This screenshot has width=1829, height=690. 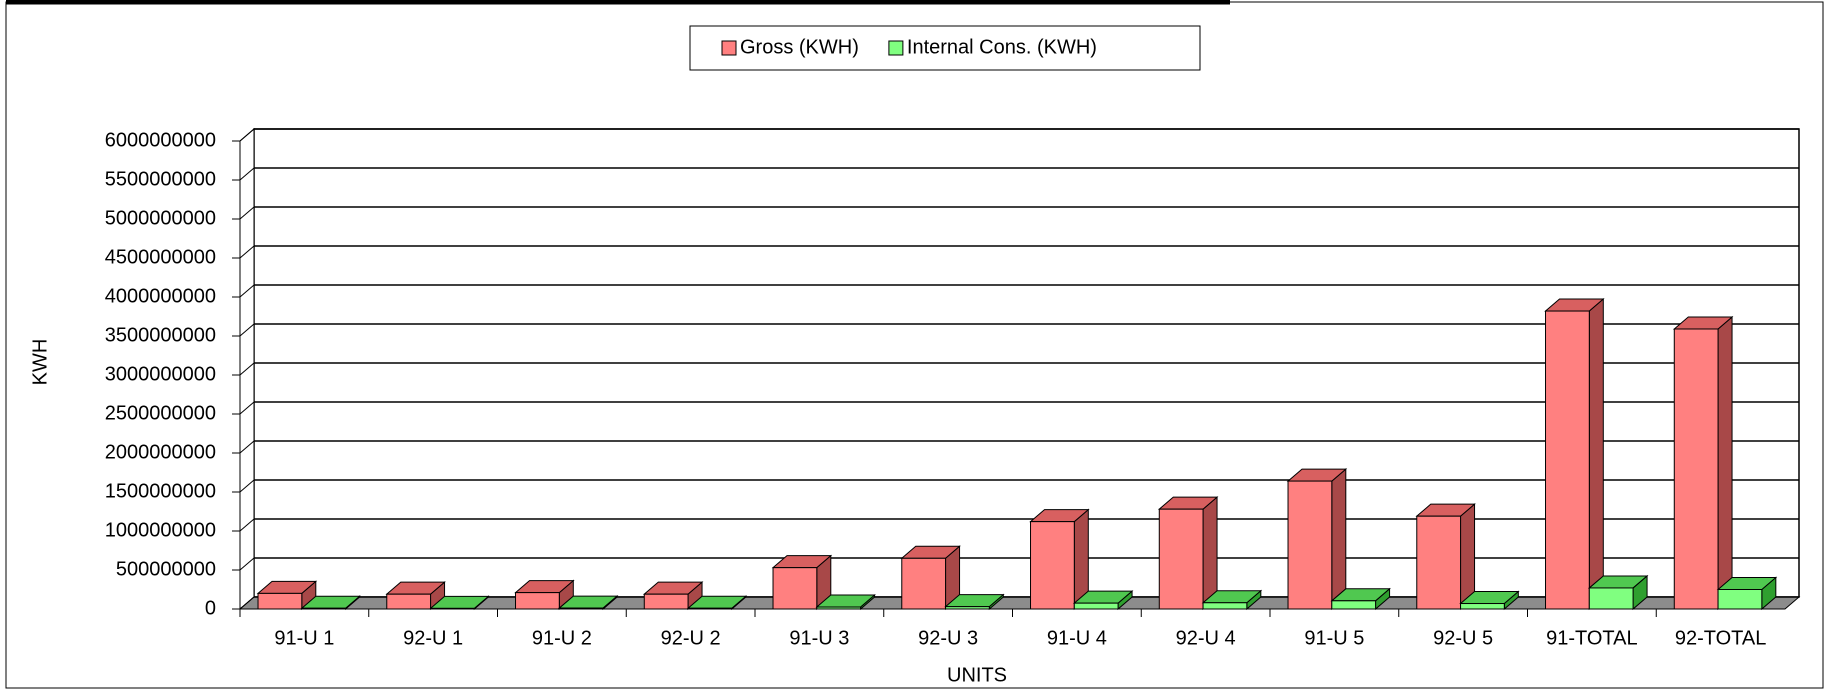 I want to click on legend-box, so click(x=945, y=48).